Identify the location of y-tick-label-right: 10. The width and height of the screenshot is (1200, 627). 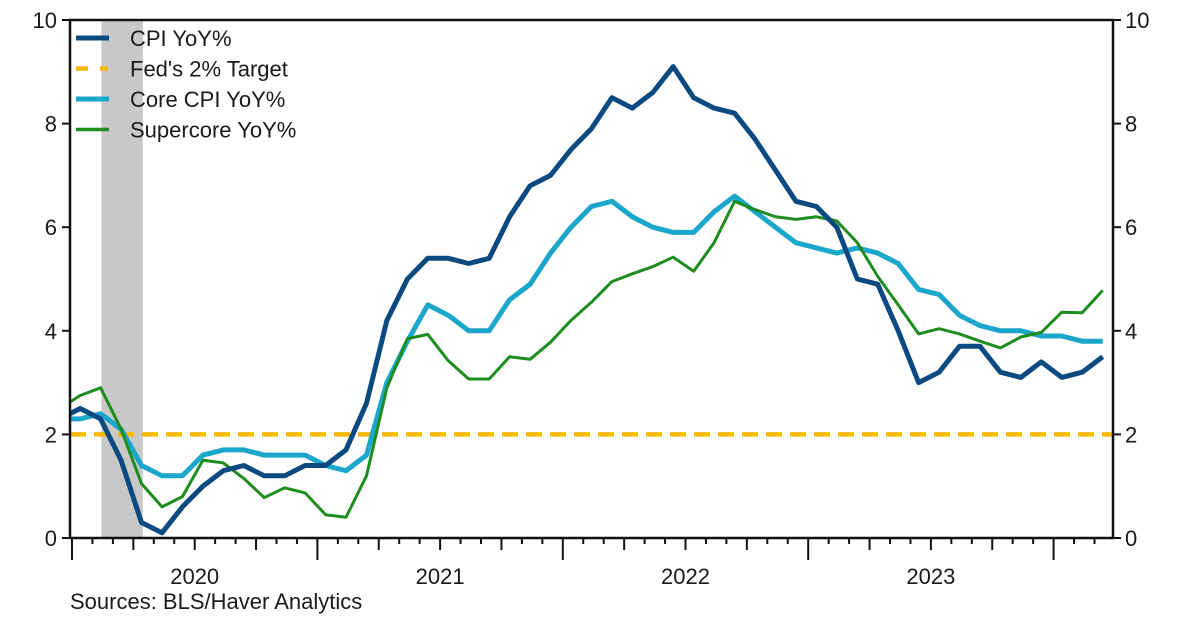
(1137, 20).